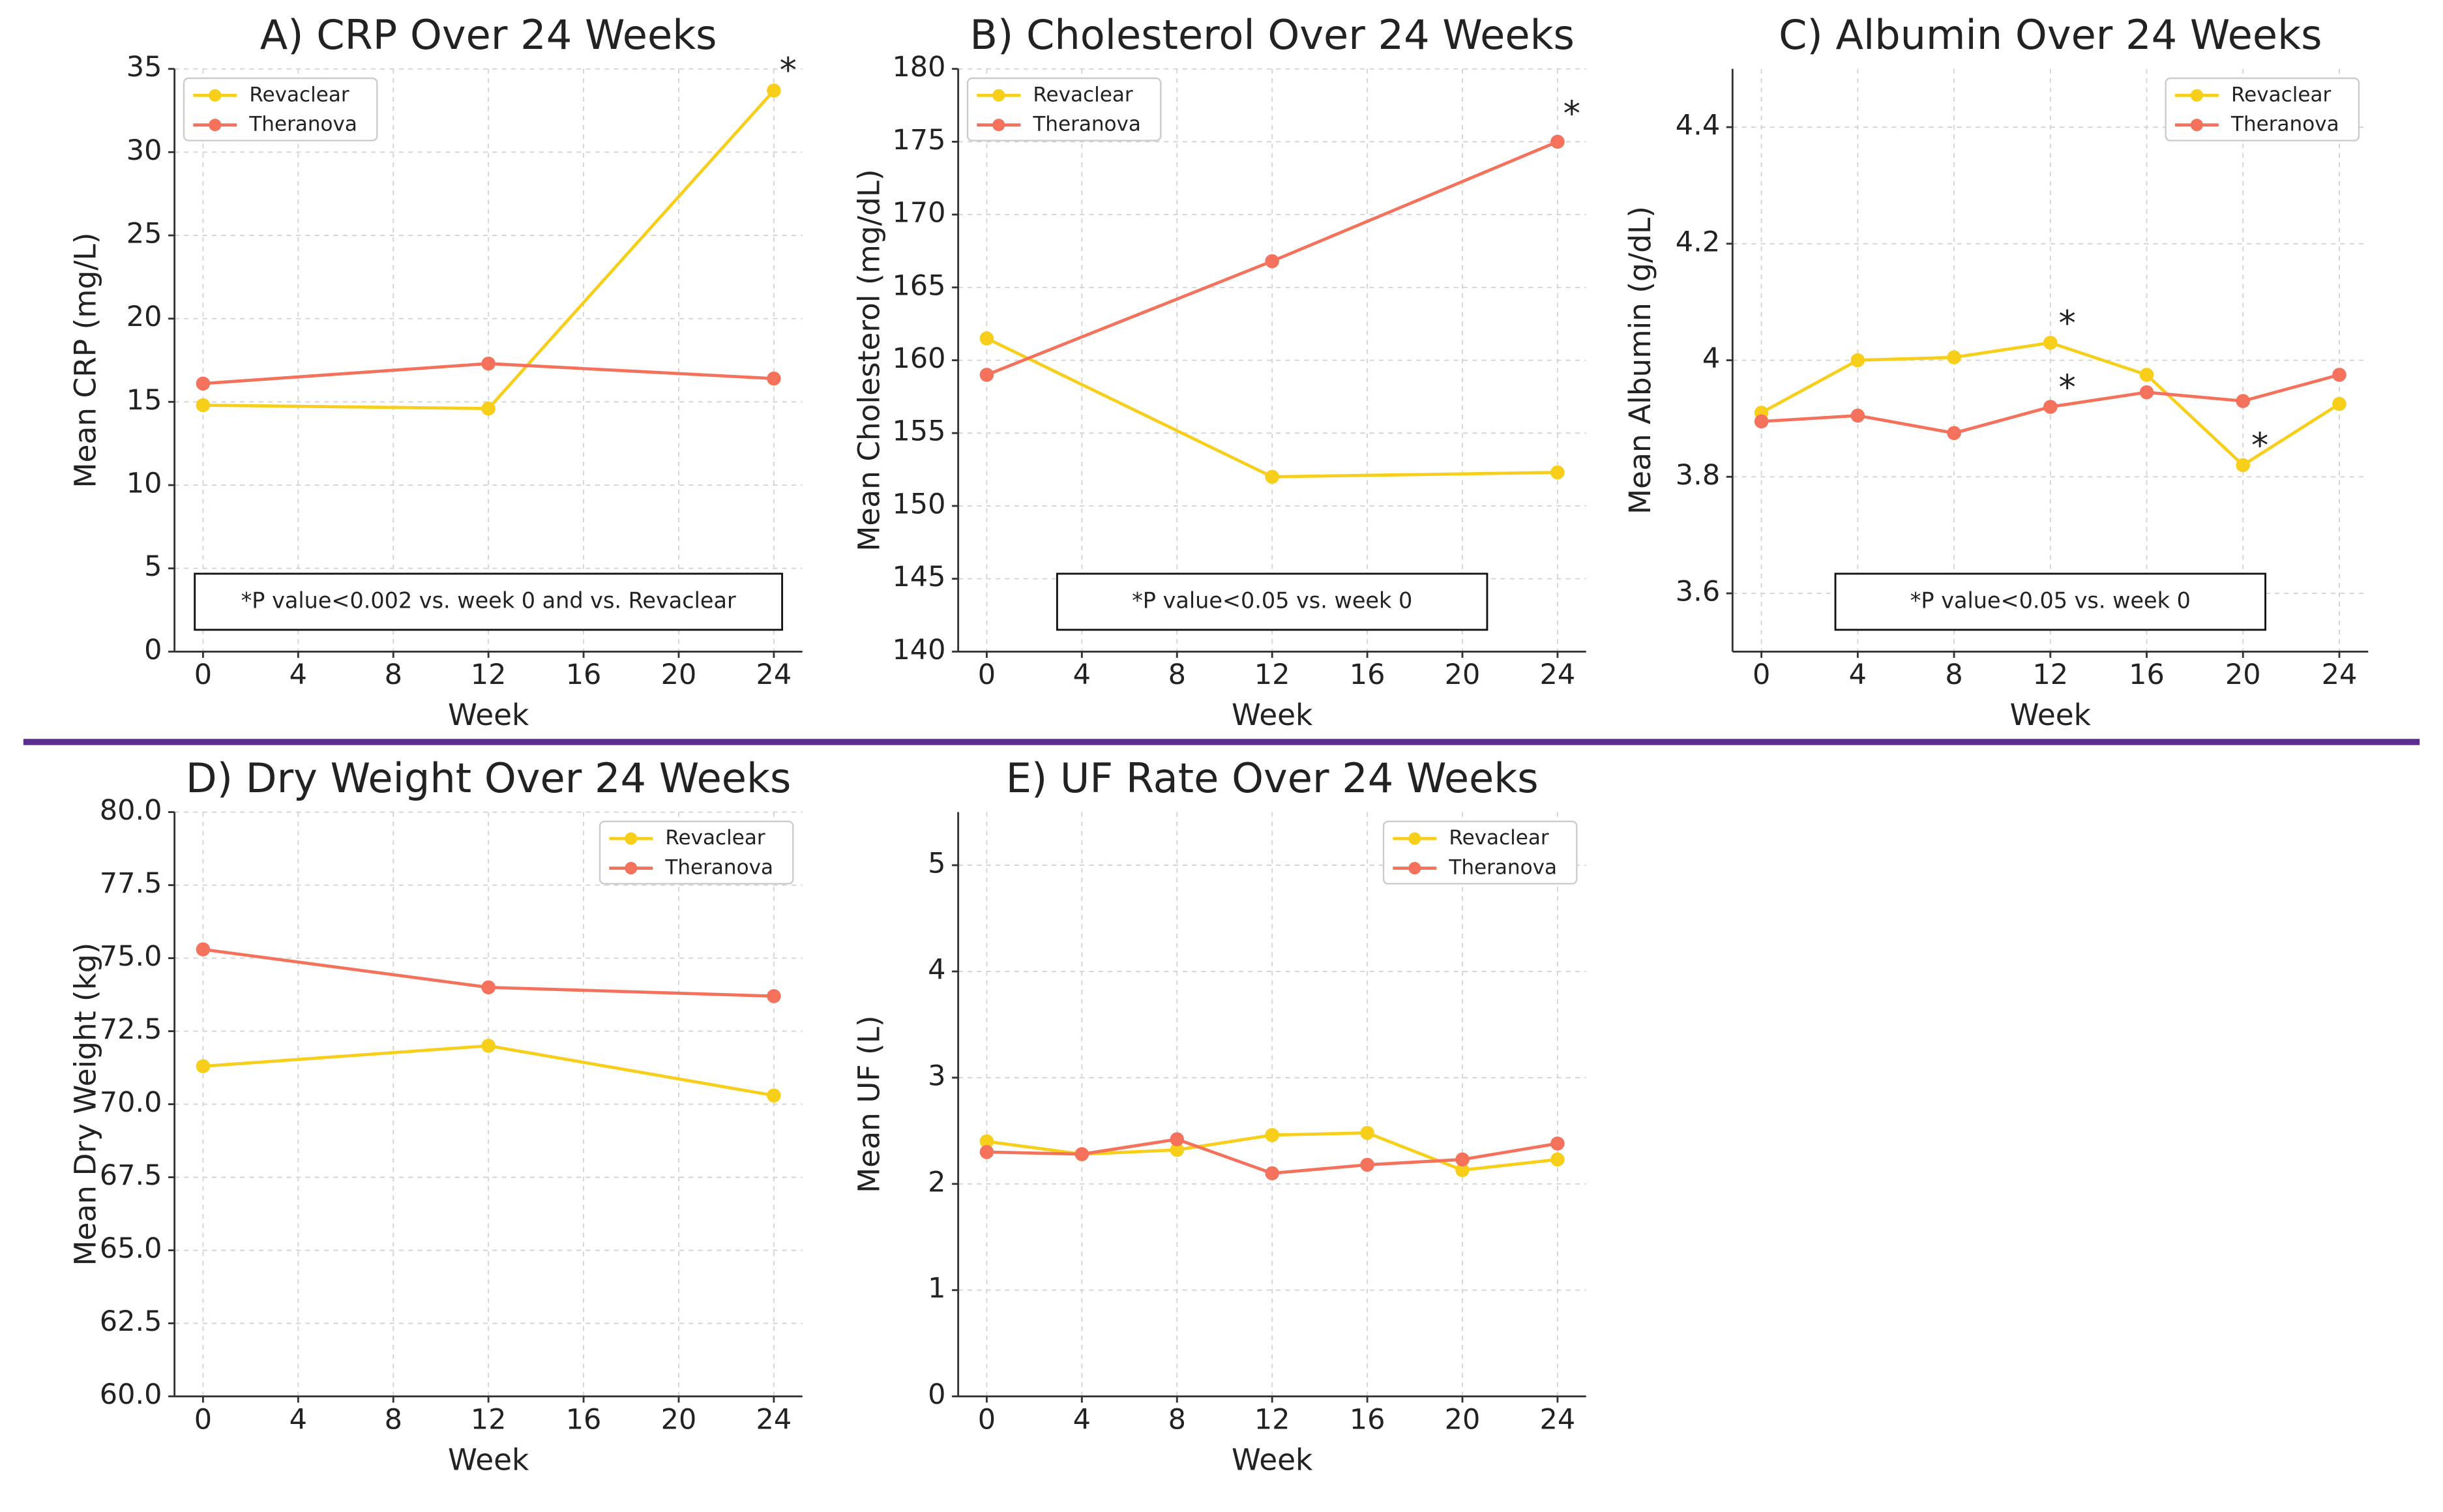 The image size is (2443, 1512). I want to click on y-tick-label: 77.5, so click(131, 884).